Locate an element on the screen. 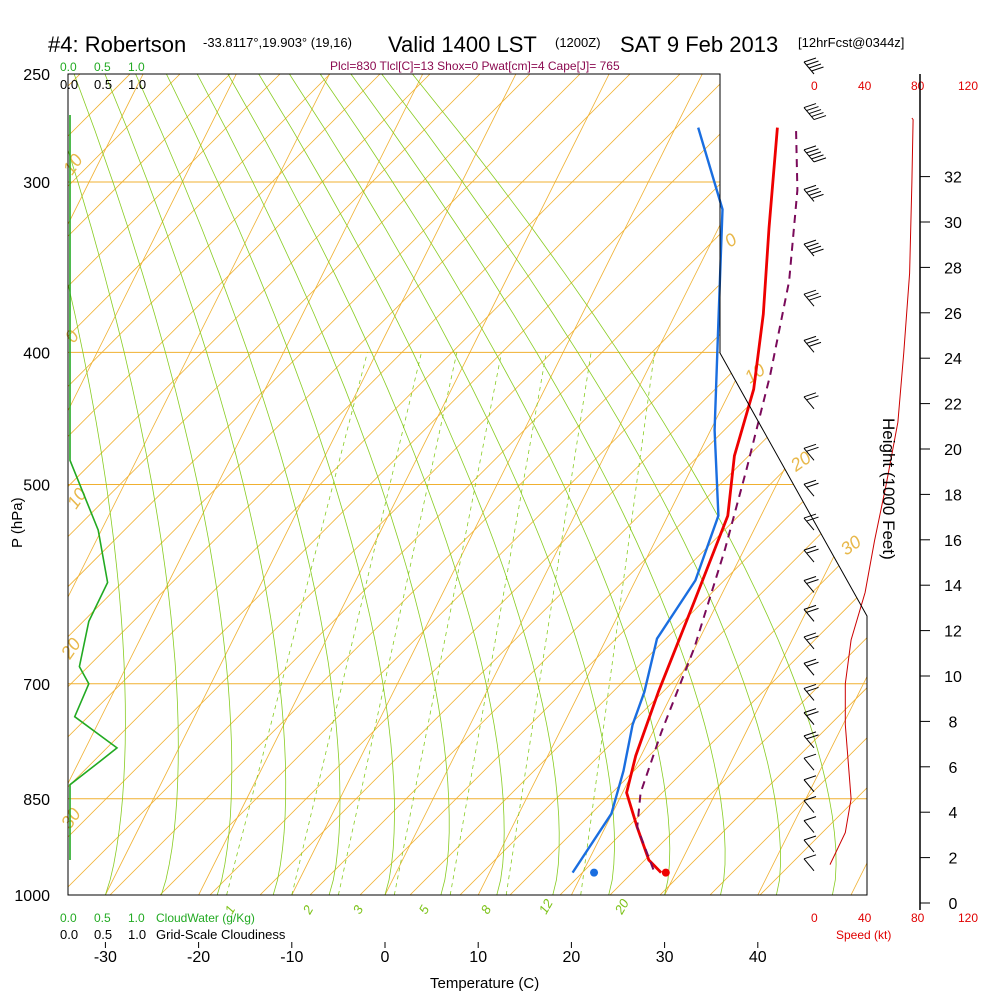 Image resolution: width=1000 pixels, height=1000 pixels. height-tick-label: 22 is located at coordinates (953, 405).